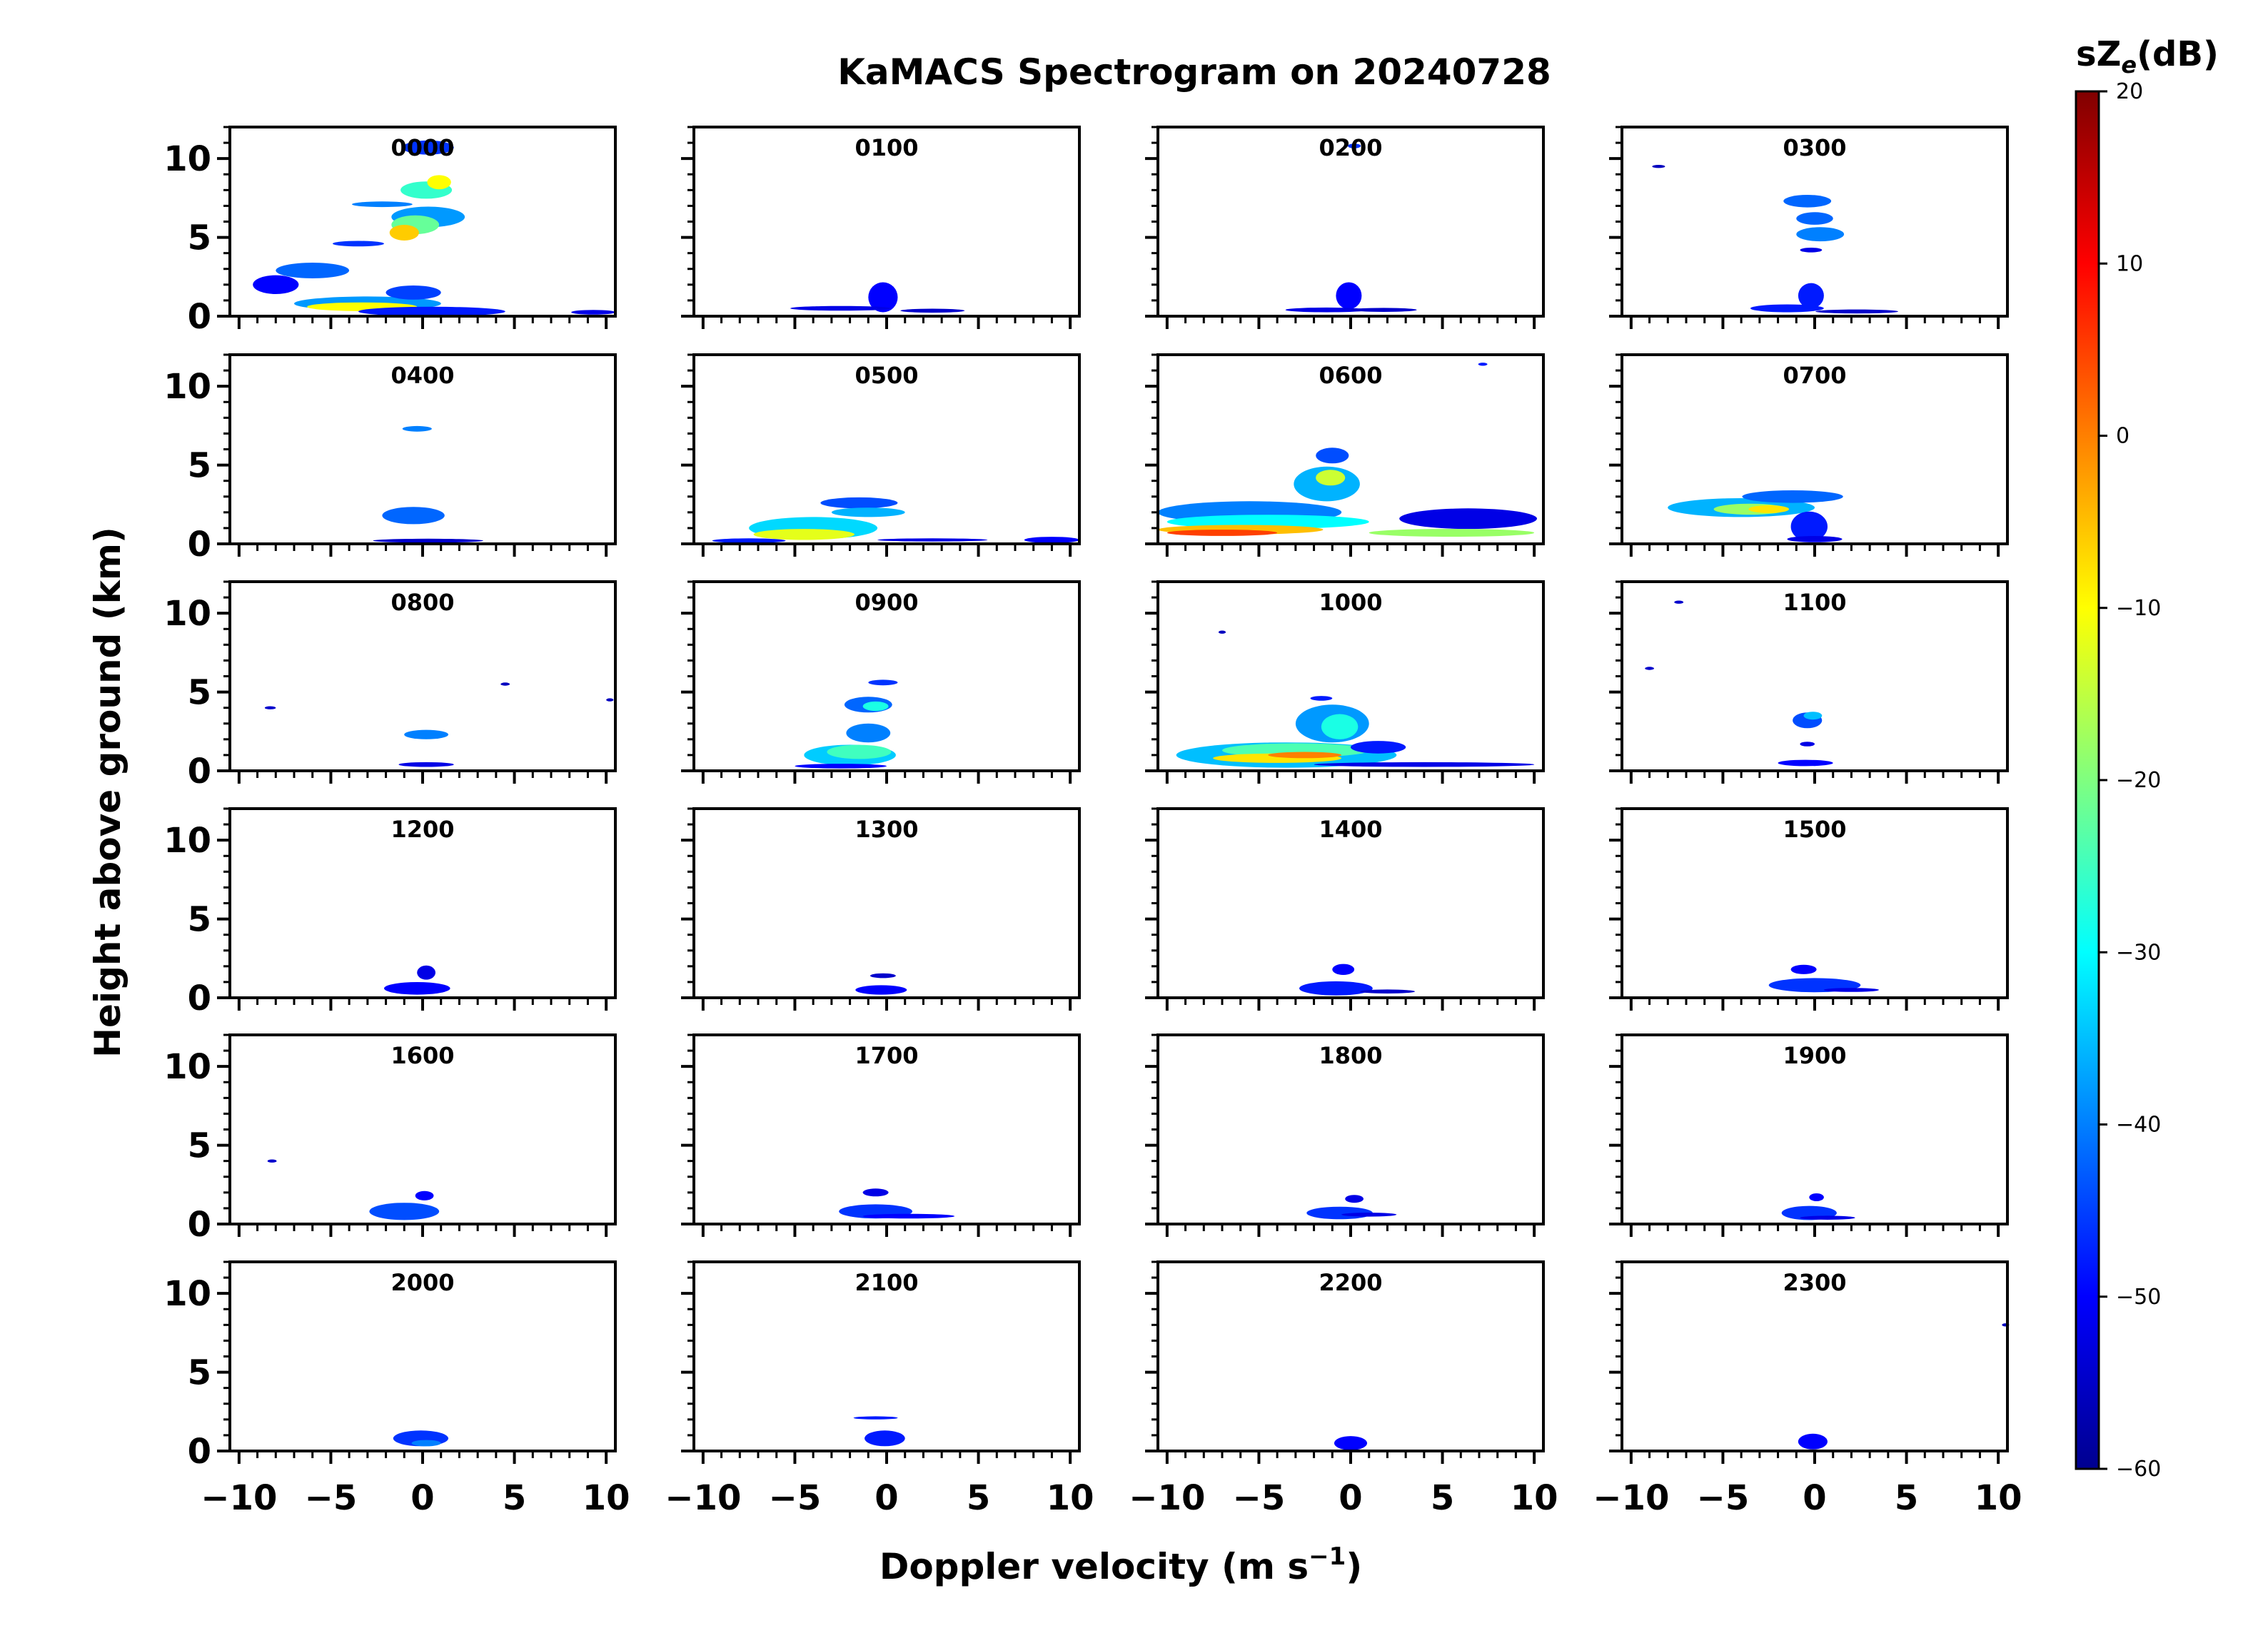  I want to click on colorbar-tick-label: −30, so click(2138, 953).